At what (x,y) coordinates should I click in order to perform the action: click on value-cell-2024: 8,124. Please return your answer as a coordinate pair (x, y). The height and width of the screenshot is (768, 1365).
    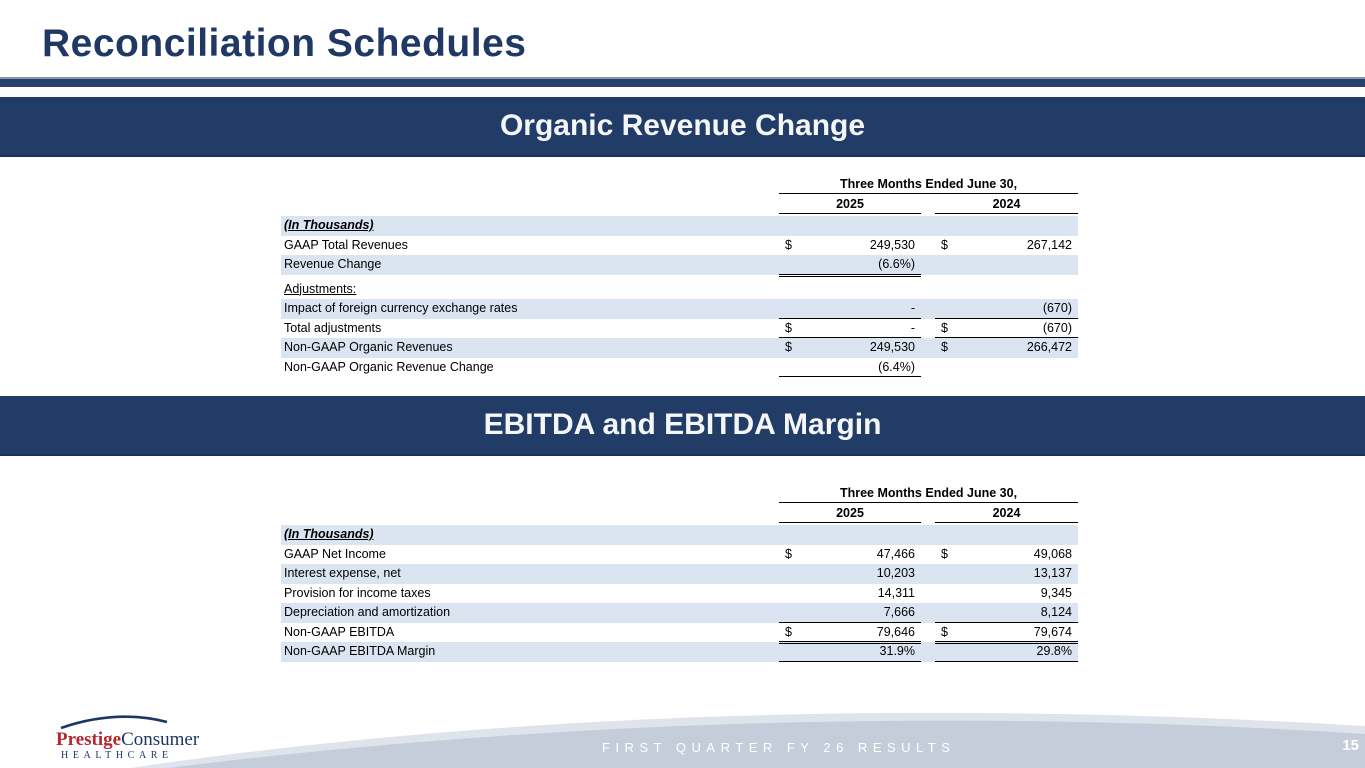
    Looking at the image, I should click on (1006, 613).